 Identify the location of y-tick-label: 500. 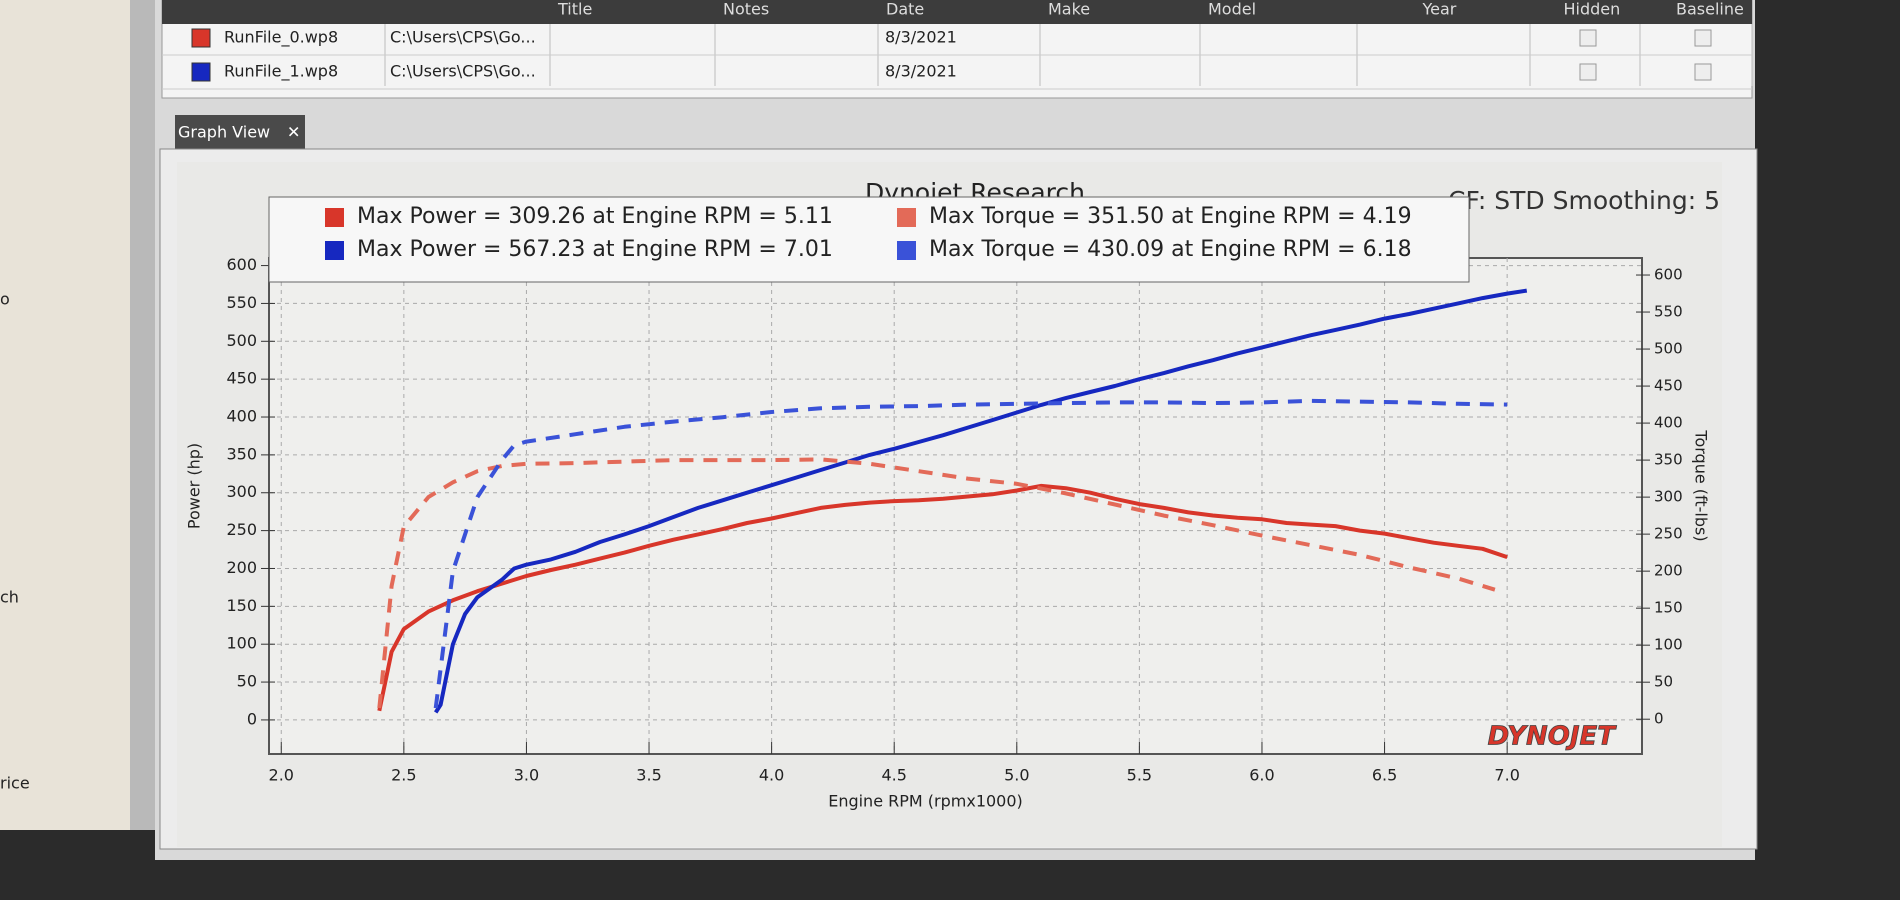
(241, 340).